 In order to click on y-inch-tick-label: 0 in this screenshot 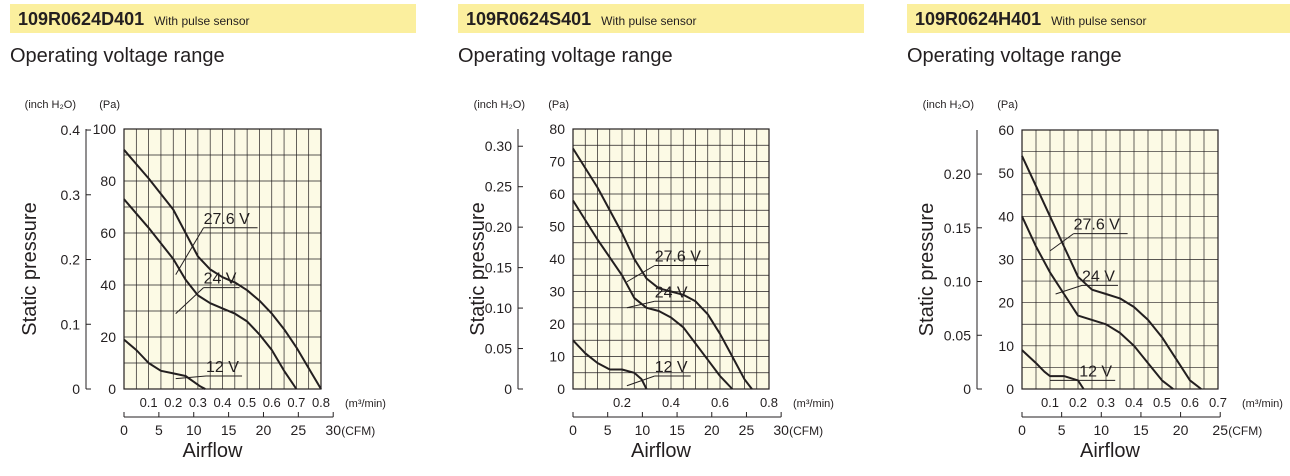, I will do `click(76, 389)`.